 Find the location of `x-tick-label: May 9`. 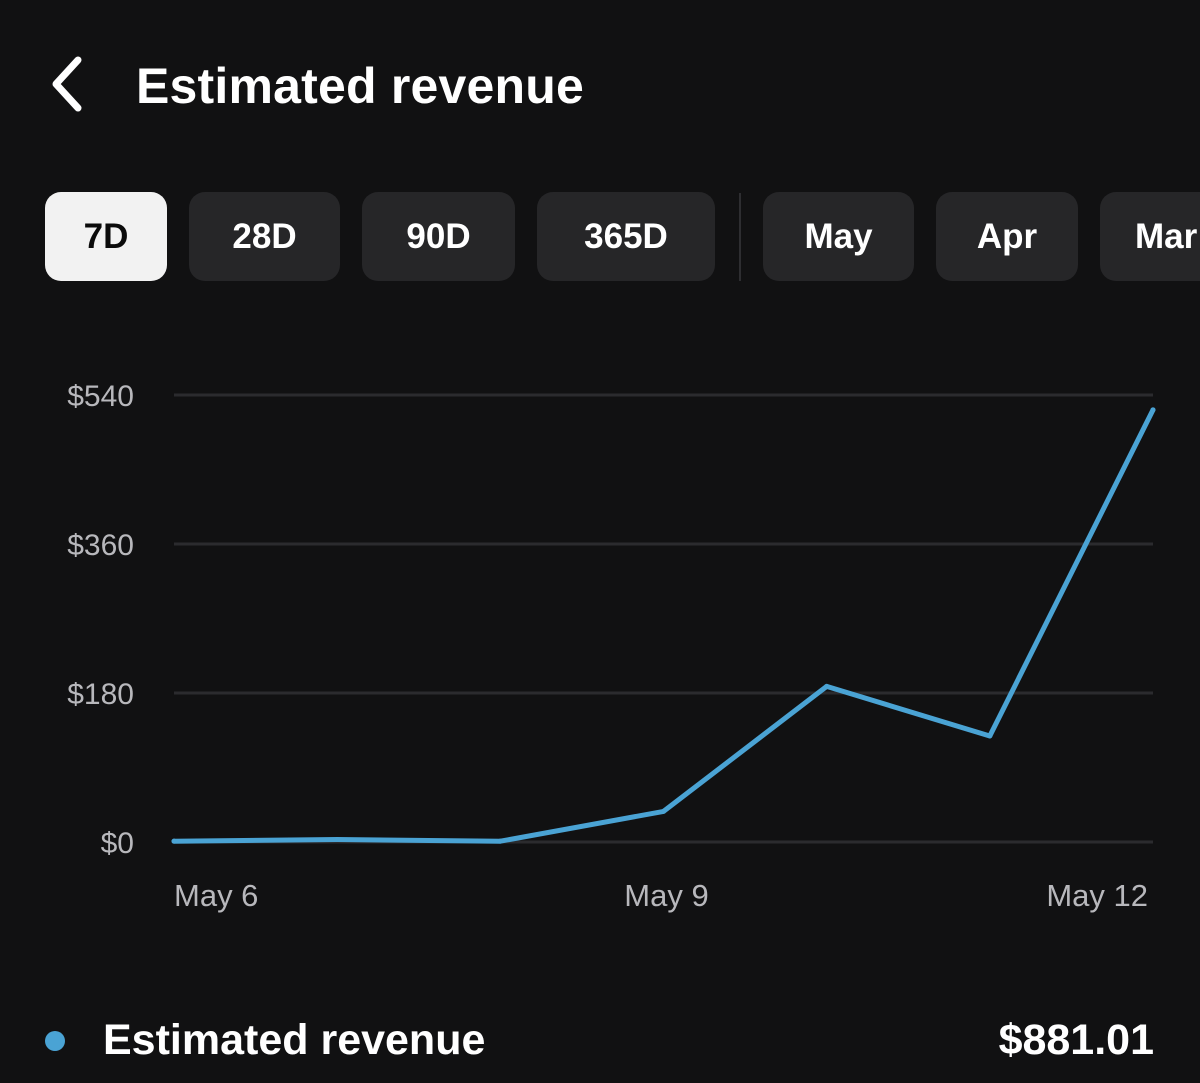

x-tick-label: May 9 is located at coordinates (666, 895).